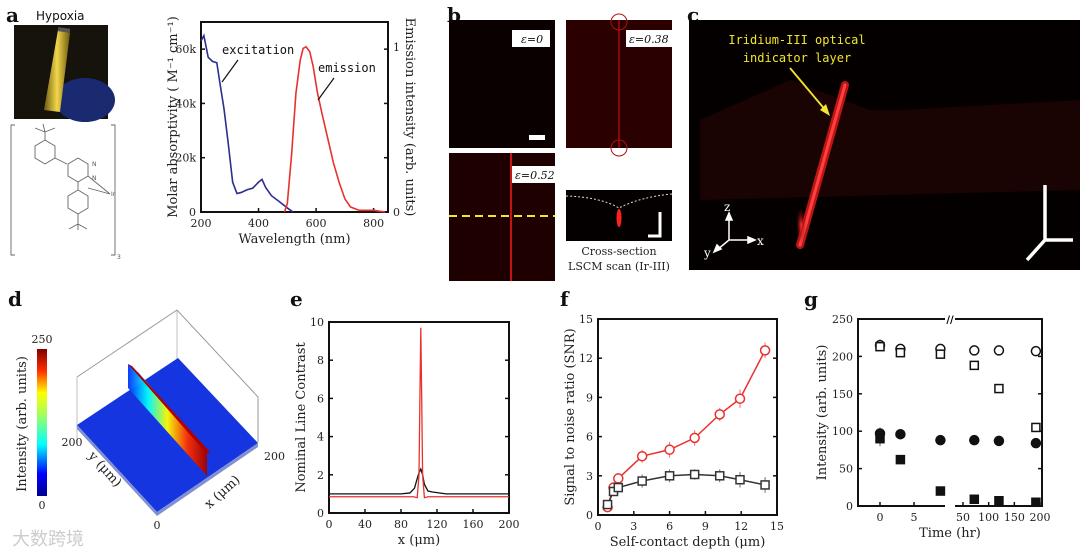  I want to click on photo-title: Hypoxia, so click(60, 16).